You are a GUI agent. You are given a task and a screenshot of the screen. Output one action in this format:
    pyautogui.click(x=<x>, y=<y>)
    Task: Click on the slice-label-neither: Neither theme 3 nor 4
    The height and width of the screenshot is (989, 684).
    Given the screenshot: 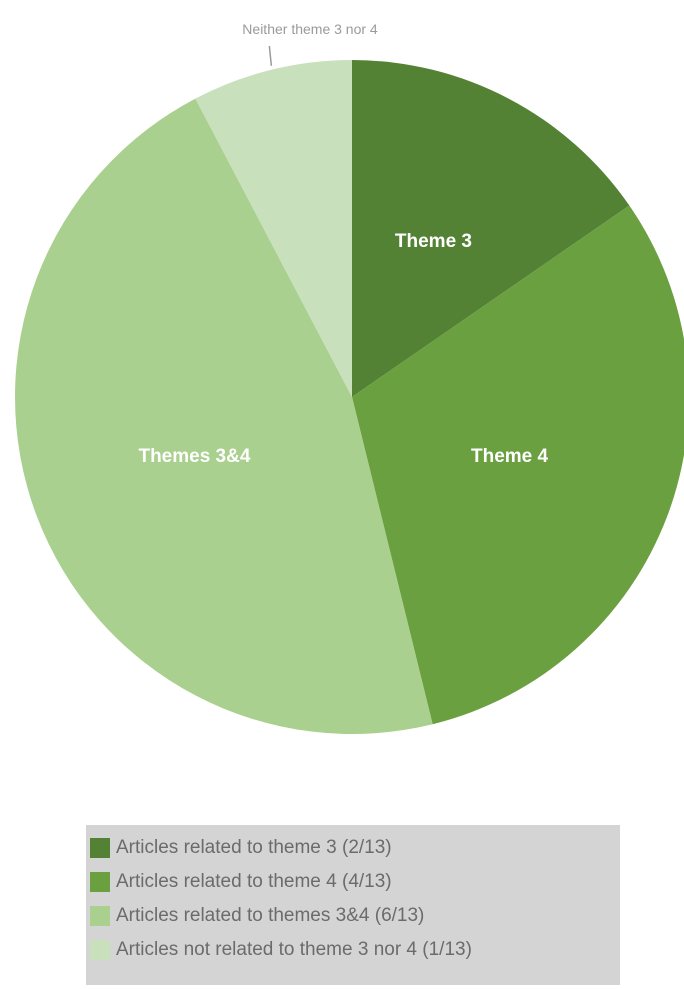 What is the action you would take?
    pyautogui.click(x=310, y=29)
    